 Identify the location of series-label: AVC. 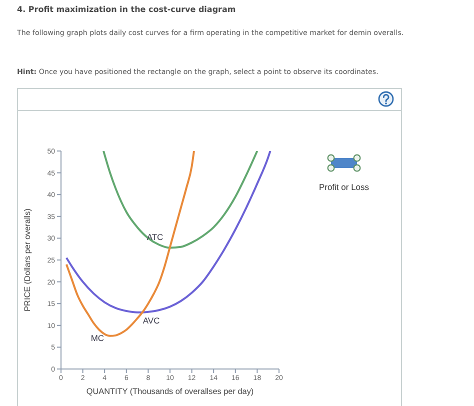
(151, 320).